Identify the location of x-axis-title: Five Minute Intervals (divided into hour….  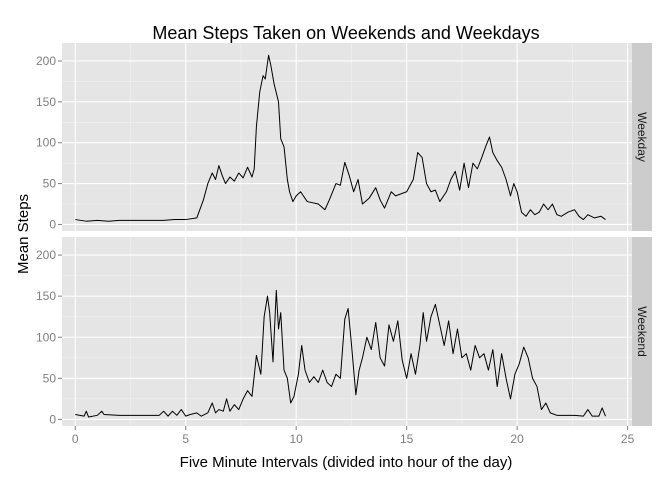
(346, 462).